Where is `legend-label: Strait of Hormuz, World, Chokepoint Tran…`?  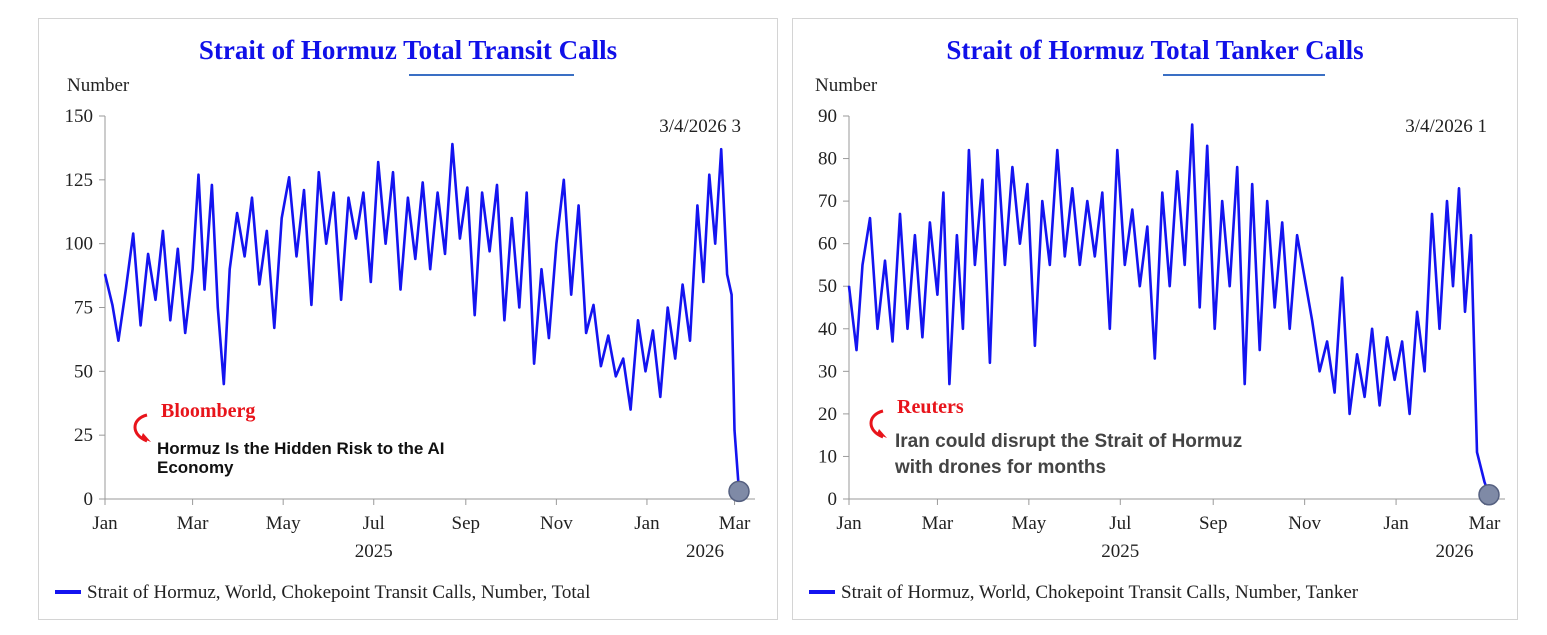 legend-label: Strait of Hormuz, World, Chokepoint Tran… is located at coordinates (339, 592).